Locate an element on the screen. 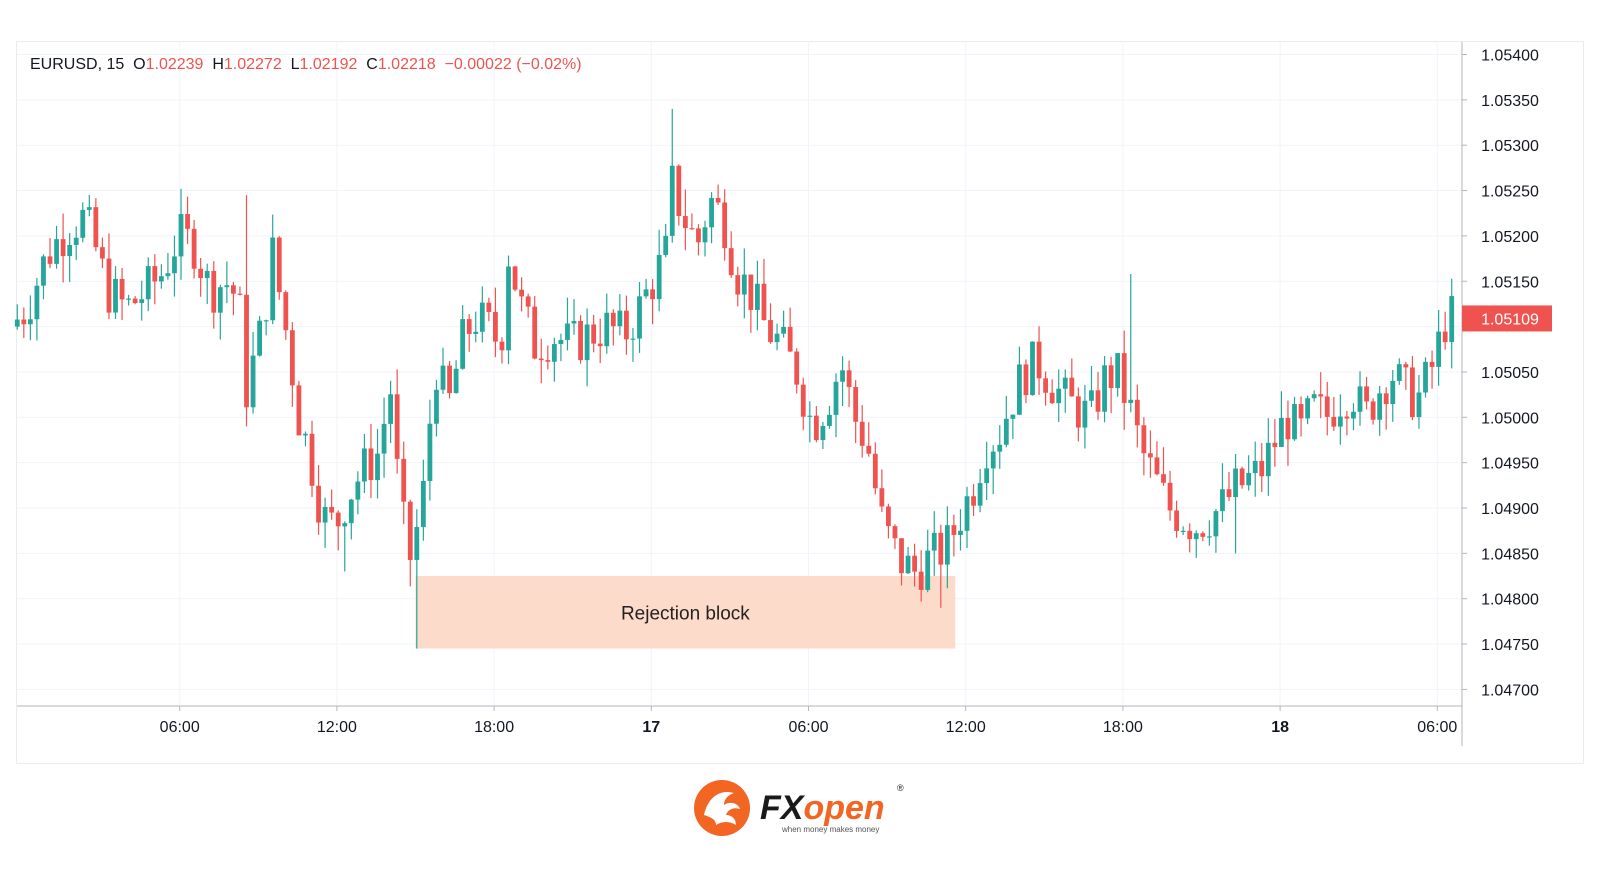  last-price-tag-bg is located at coordinates (1507, 318).